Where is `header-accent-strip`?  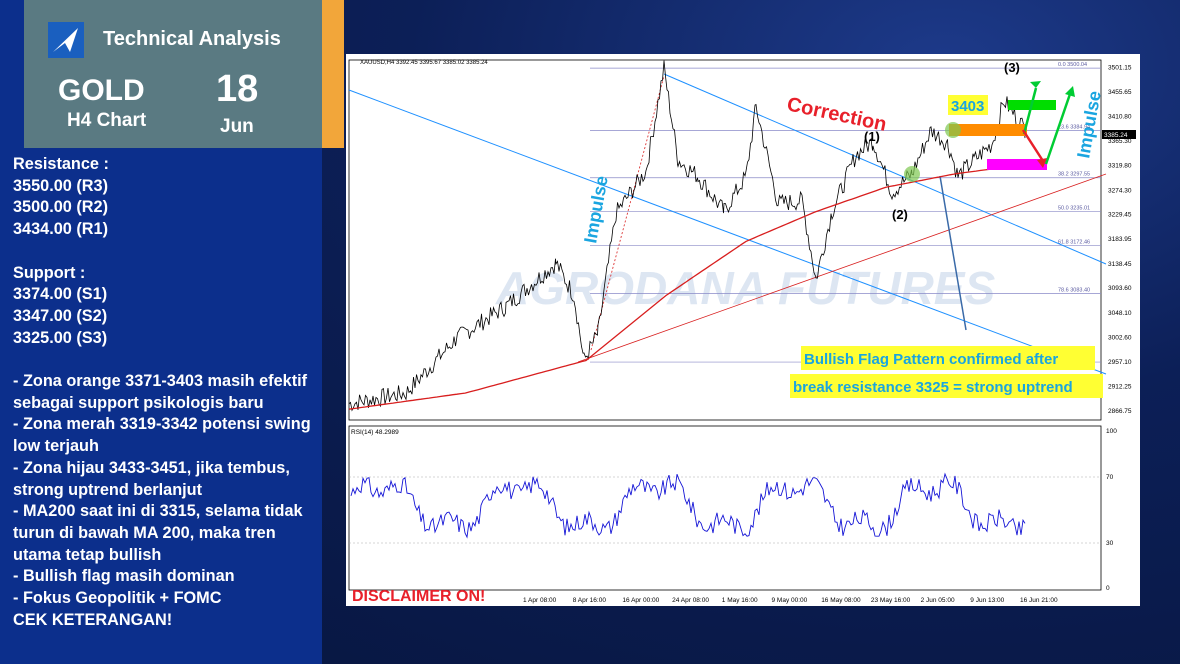
header-accent-strip is located at coordinates (333, 74).